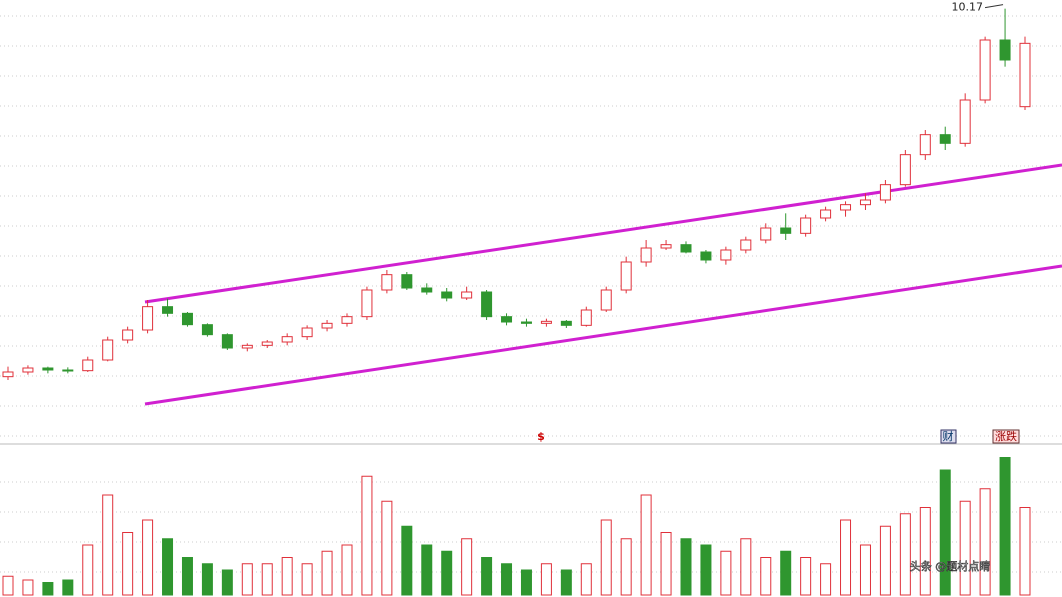 This screenshot has height=597, width=1062. I want to click on marker-box, so click(1006, 436).